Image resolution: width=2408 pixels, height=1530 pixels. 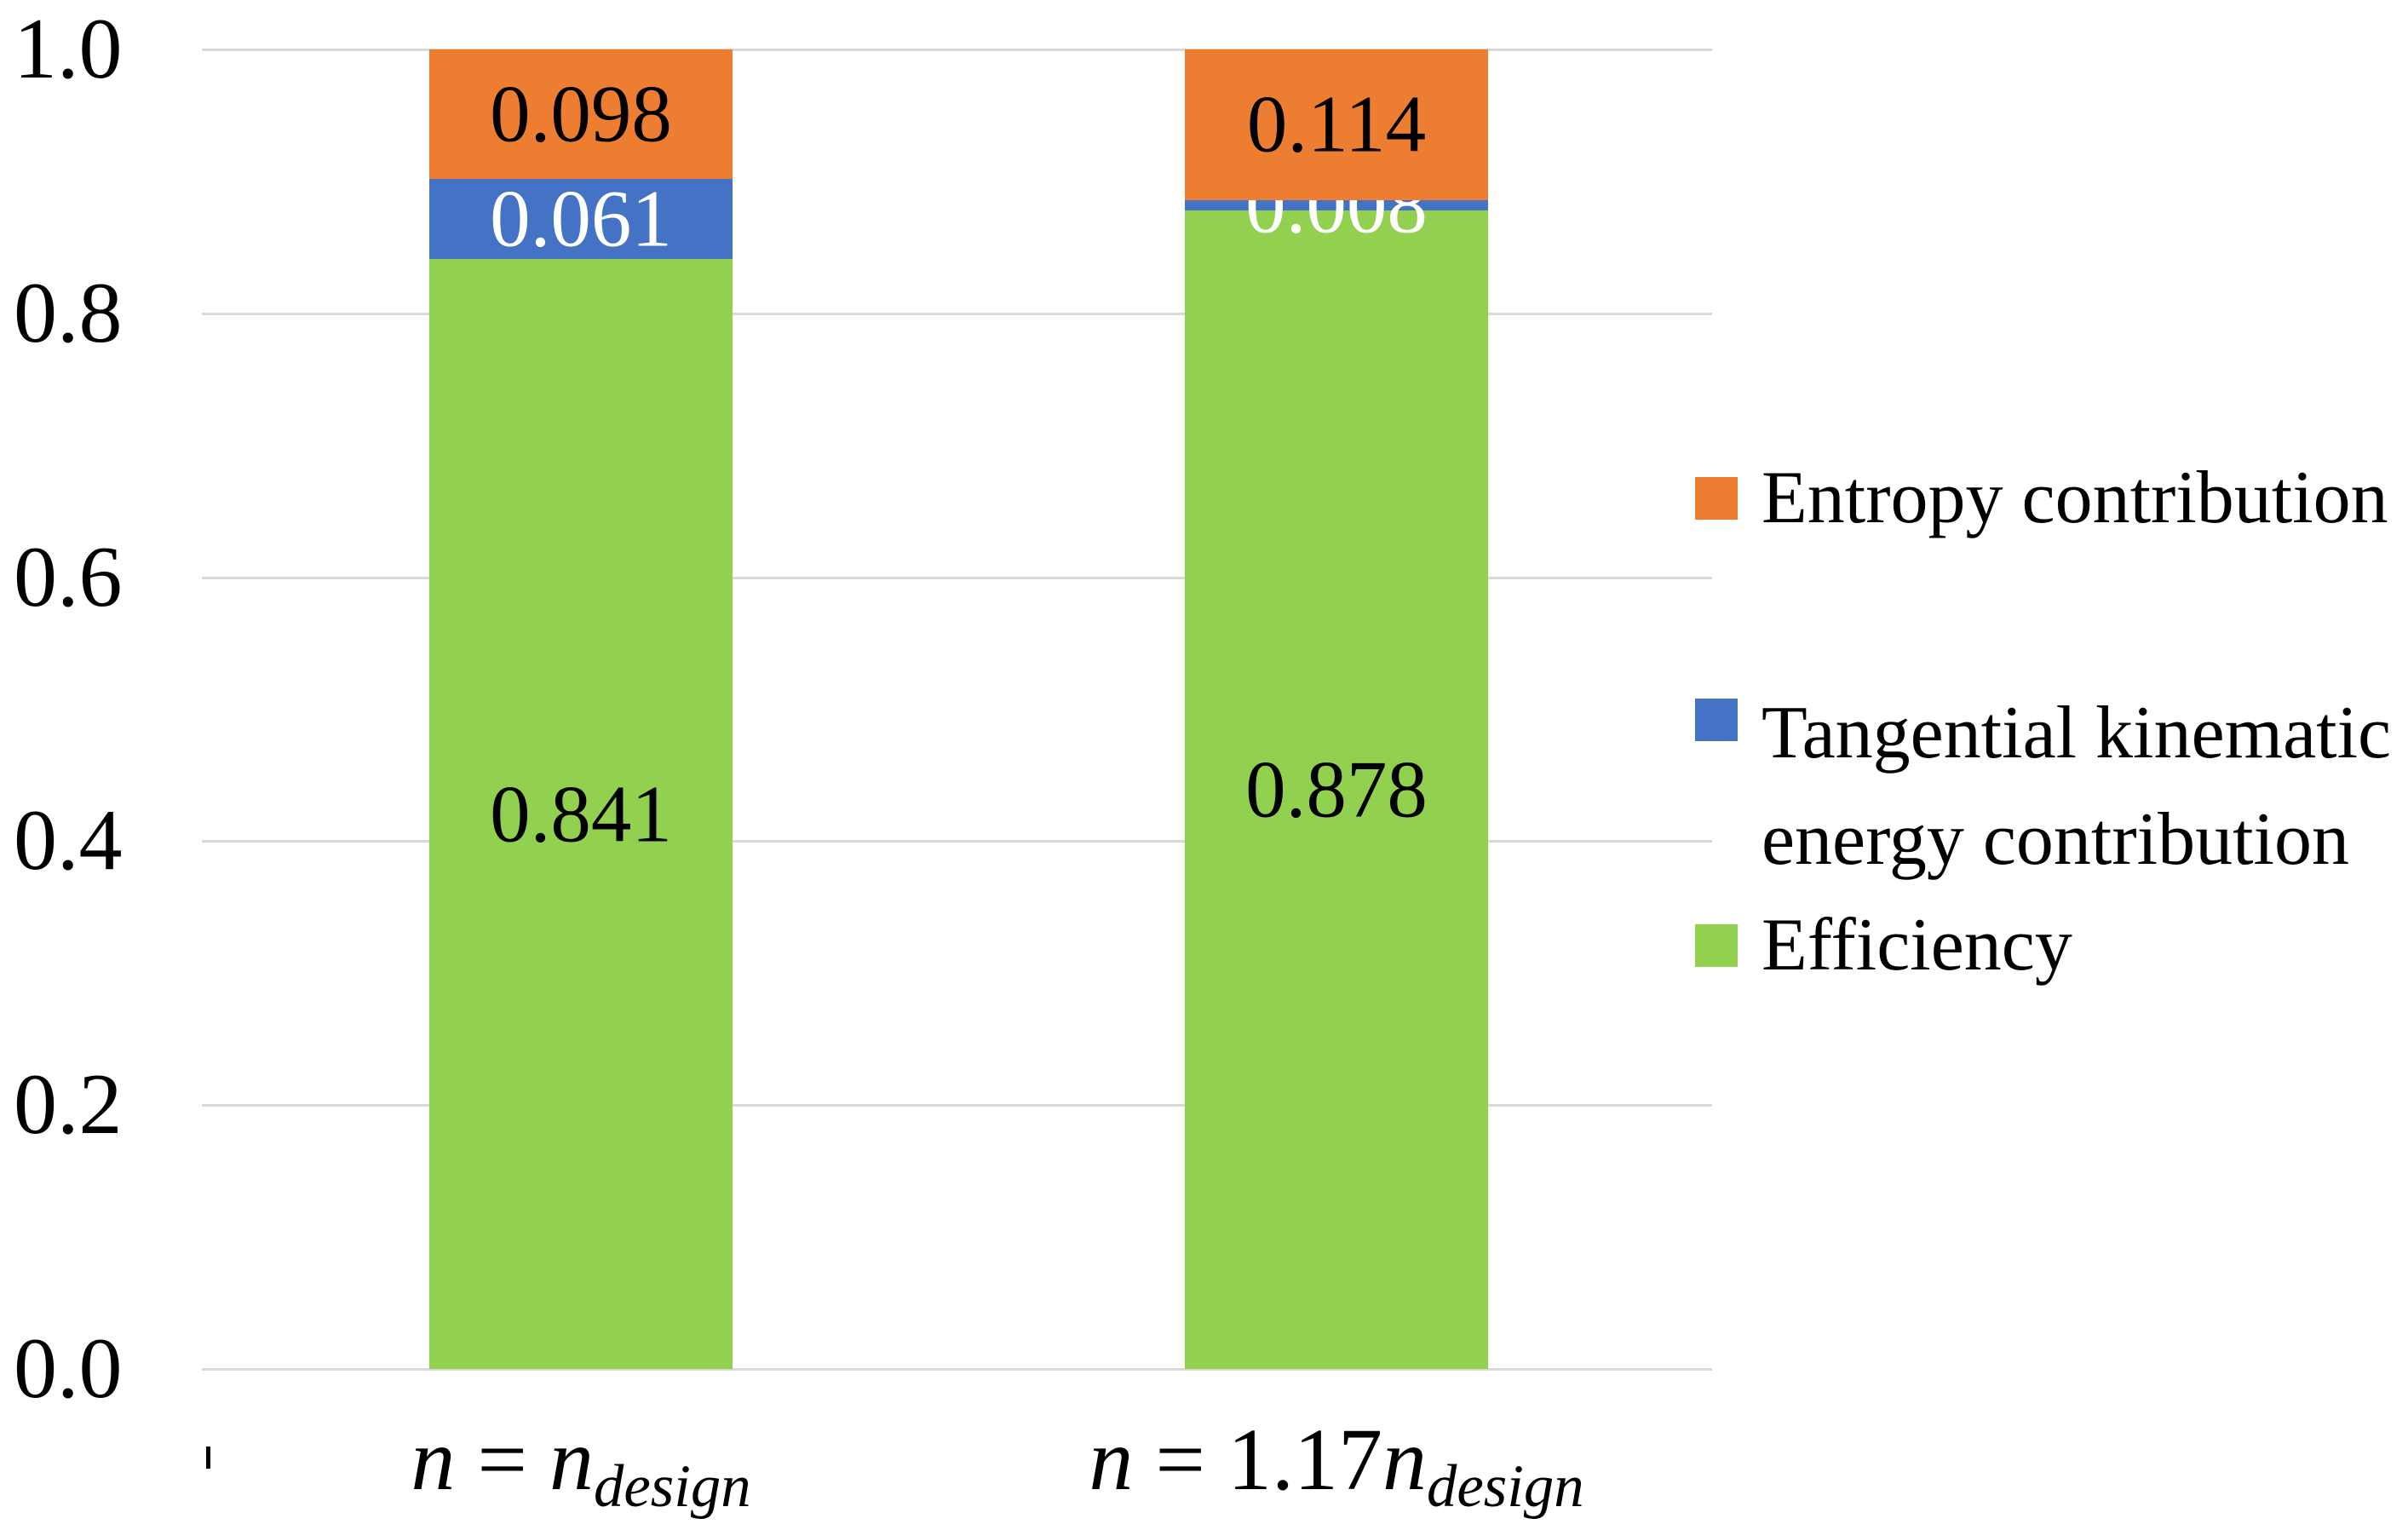 I want to click on y-axis-tick-label-0.4: 0.4, so click(x=68, y=840).